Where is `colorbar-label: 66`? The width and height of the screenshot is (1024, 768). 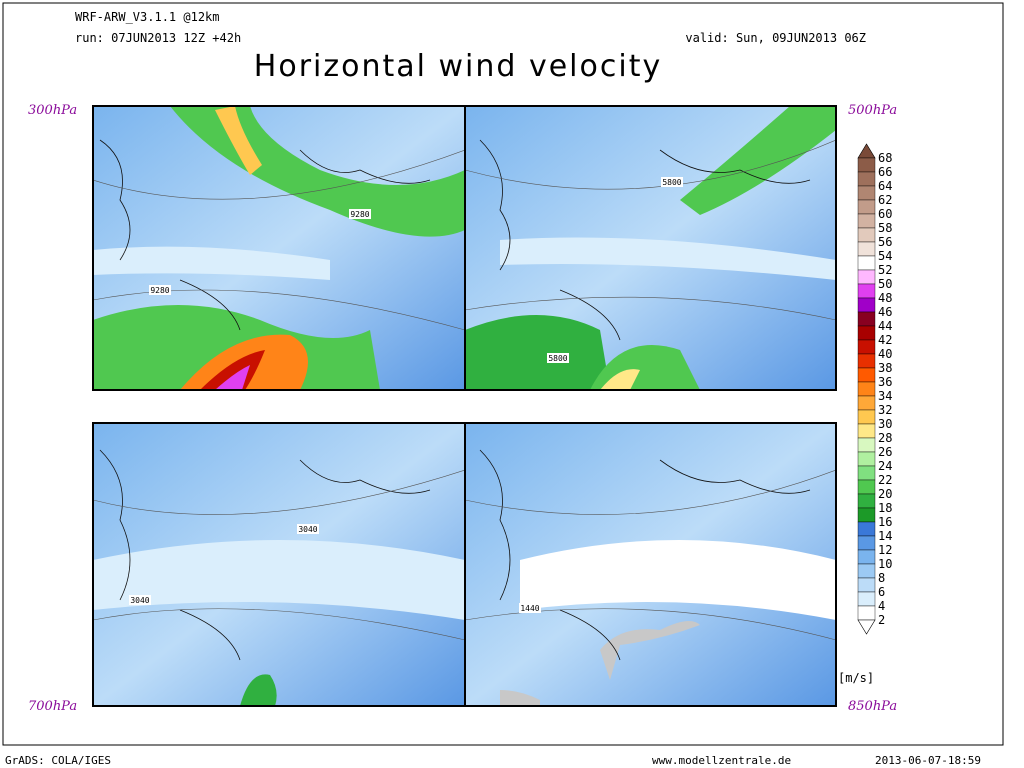 colorbar-label: 66 is located at coordinates (885, 172).